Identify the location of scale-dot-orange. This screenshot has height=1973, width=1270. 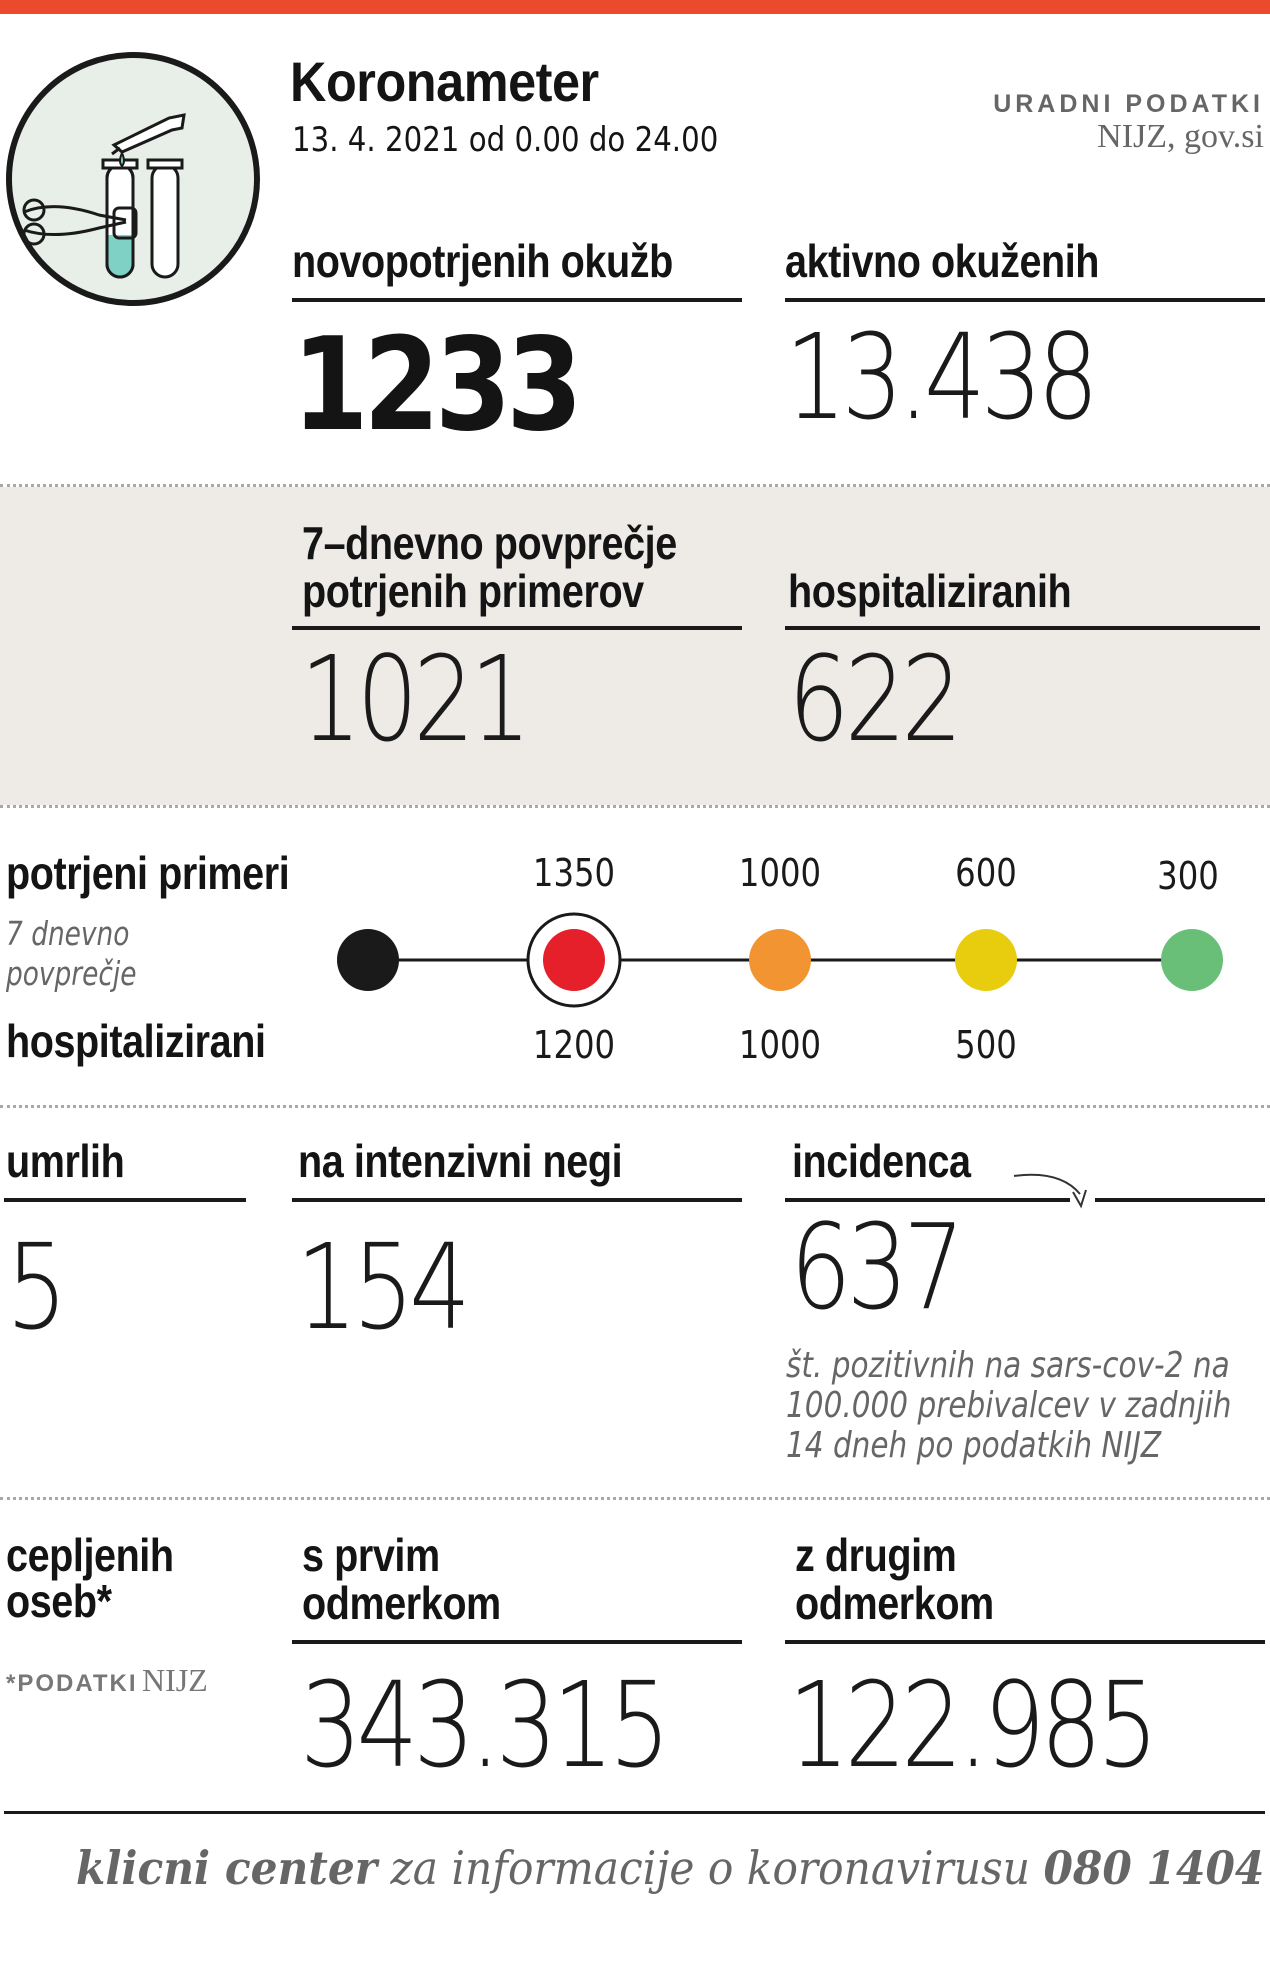
(780, 960).